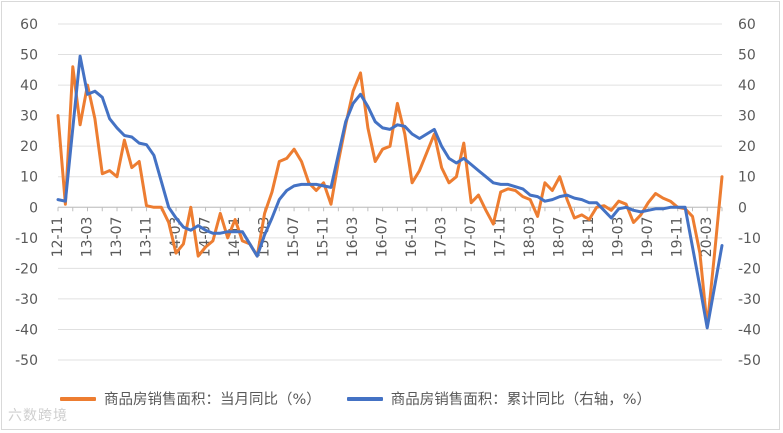 The image size is (783, 433). I want to click on x-tick-label: 19-03, so click(619, 237).